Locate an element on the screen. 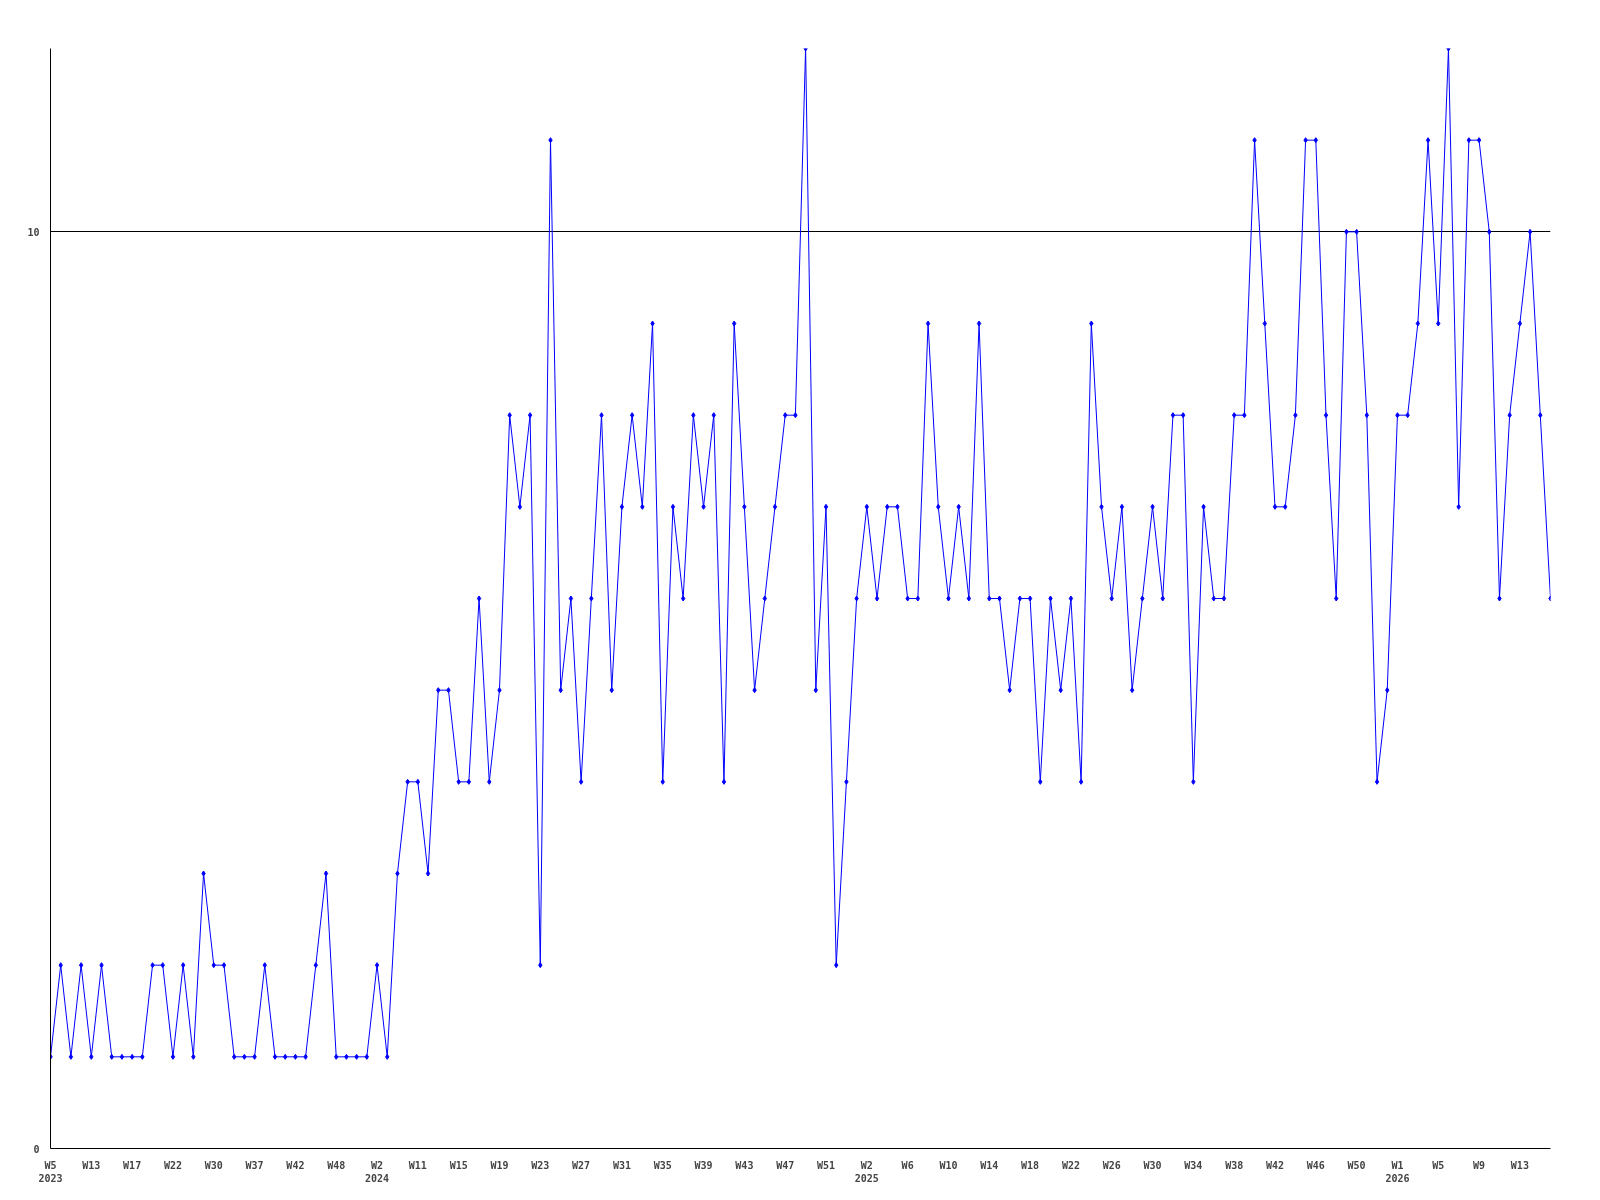 The image size is (1600, 1200). x-tick-label: W38 is located at coordinates (1234, 1165).